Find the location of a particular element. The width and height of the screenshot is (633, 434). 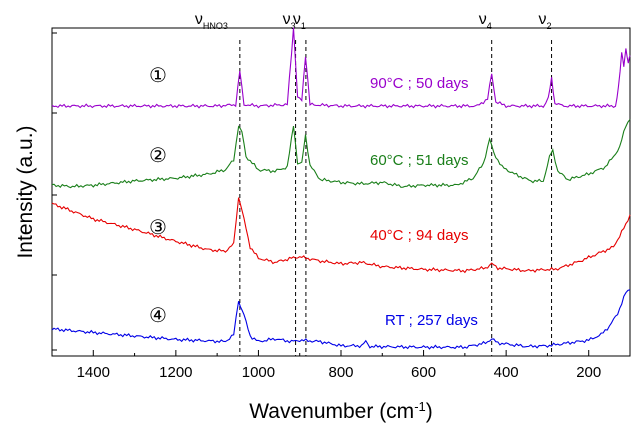

x-axis-title: Wavenumber (cm-1) is located at coordinates (341, 411).